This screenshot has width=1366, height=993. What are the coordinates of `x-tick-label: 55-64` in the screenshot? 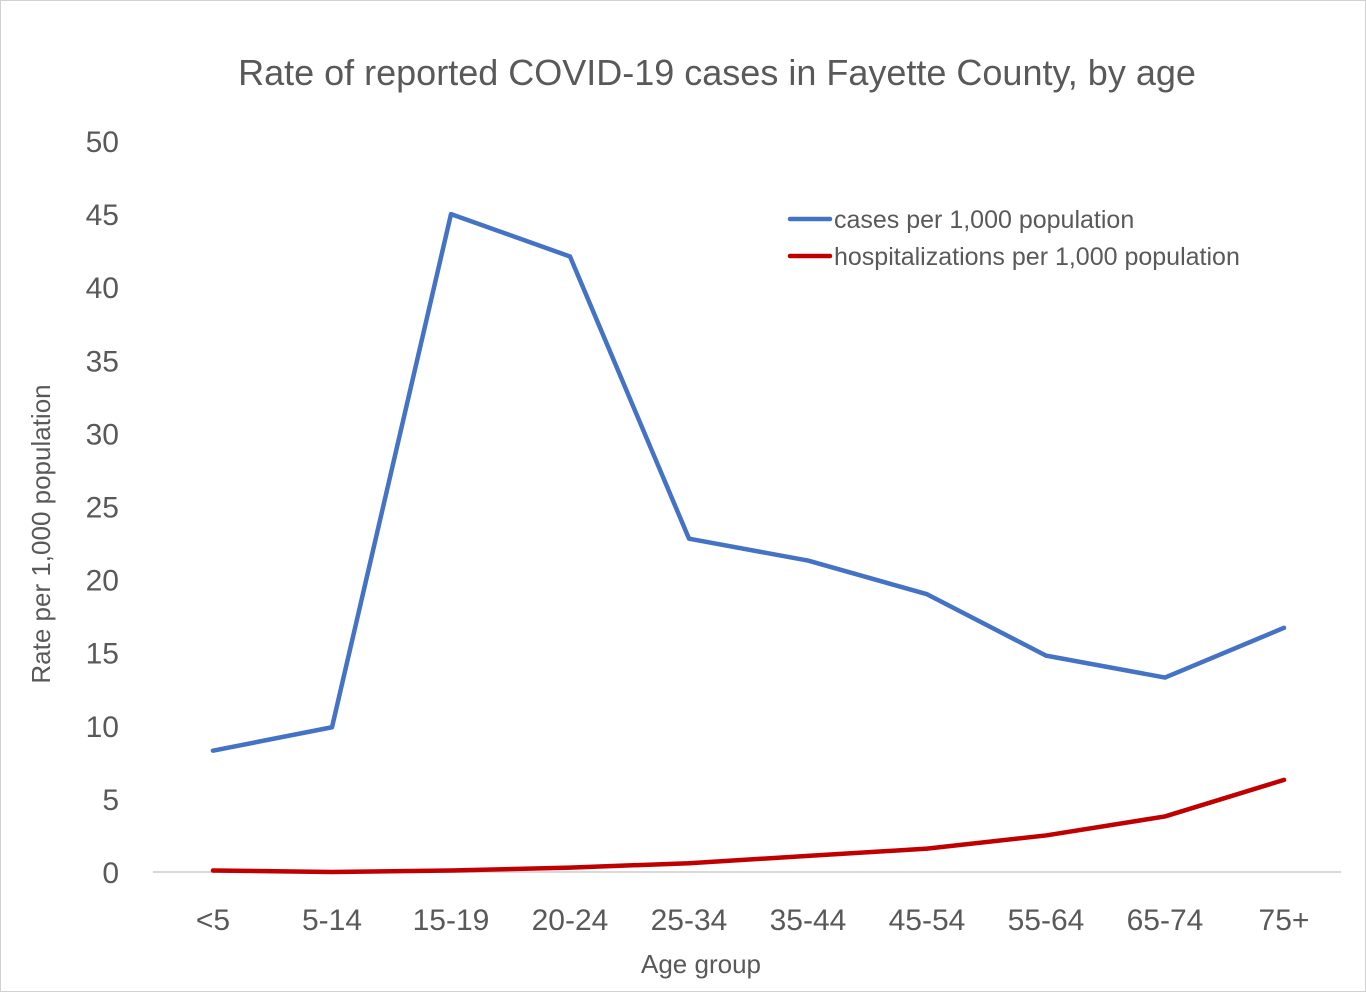 It's located at (1046, 920).